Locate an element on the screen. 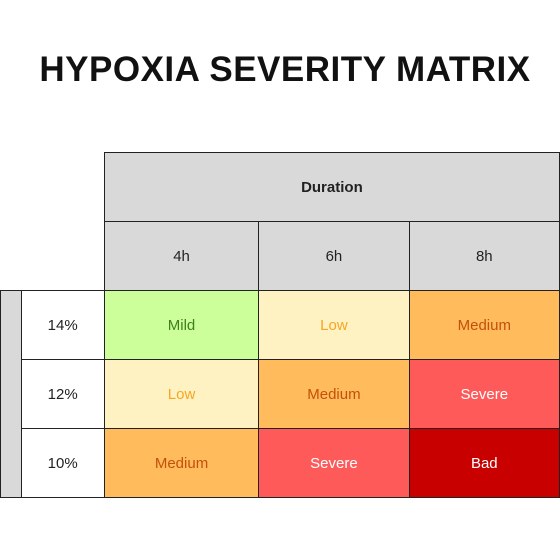  cell: Mild is located at coordinates (181, 325).